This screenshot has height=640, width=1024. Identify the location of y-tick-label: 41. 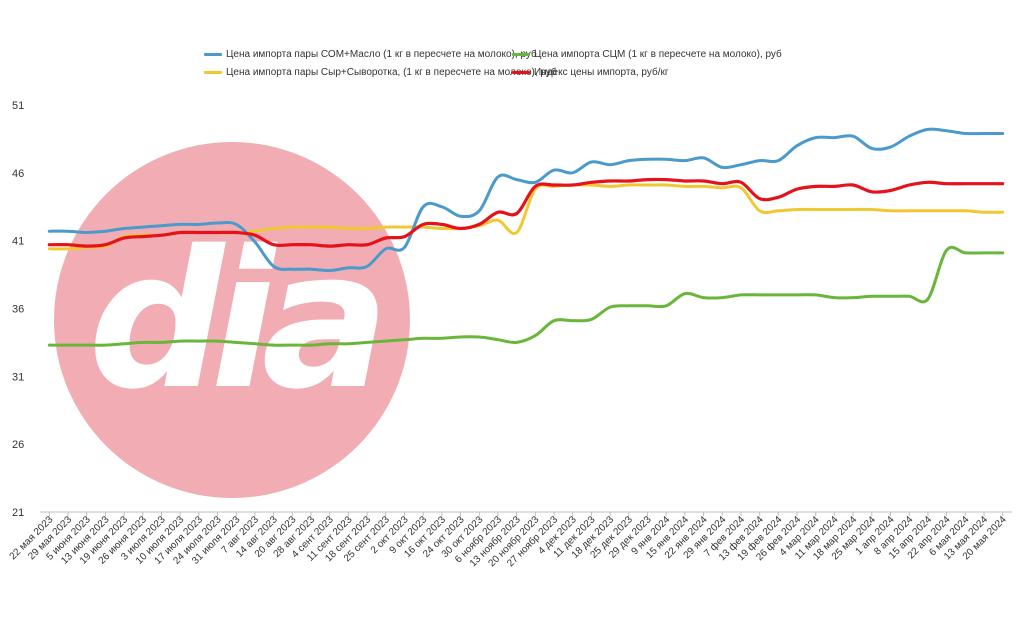
(18, 242).